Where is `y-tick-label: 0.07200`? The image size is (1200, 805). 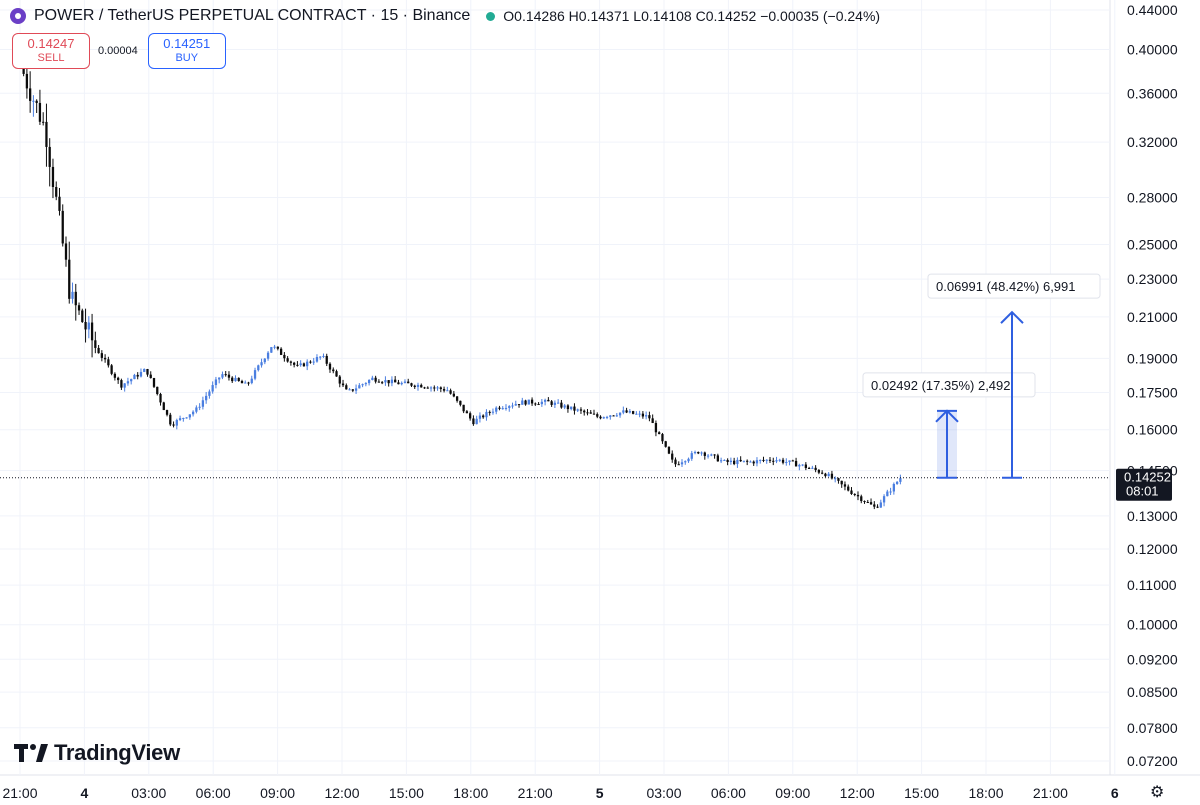
y-tick-label: 0.07200 is located at coordinates (1152, 761).